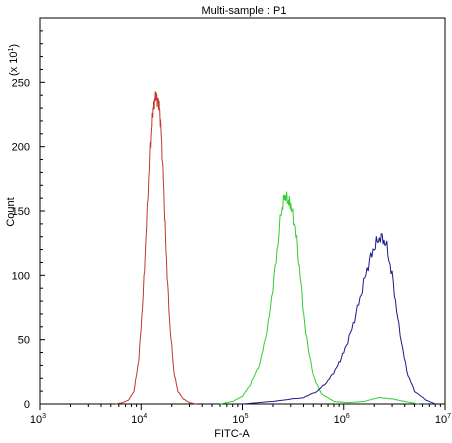  What do you see at coordinates (21, 276) in the screenshot?
I see `y-tick-label: 100` at bounding box center [21, 276].